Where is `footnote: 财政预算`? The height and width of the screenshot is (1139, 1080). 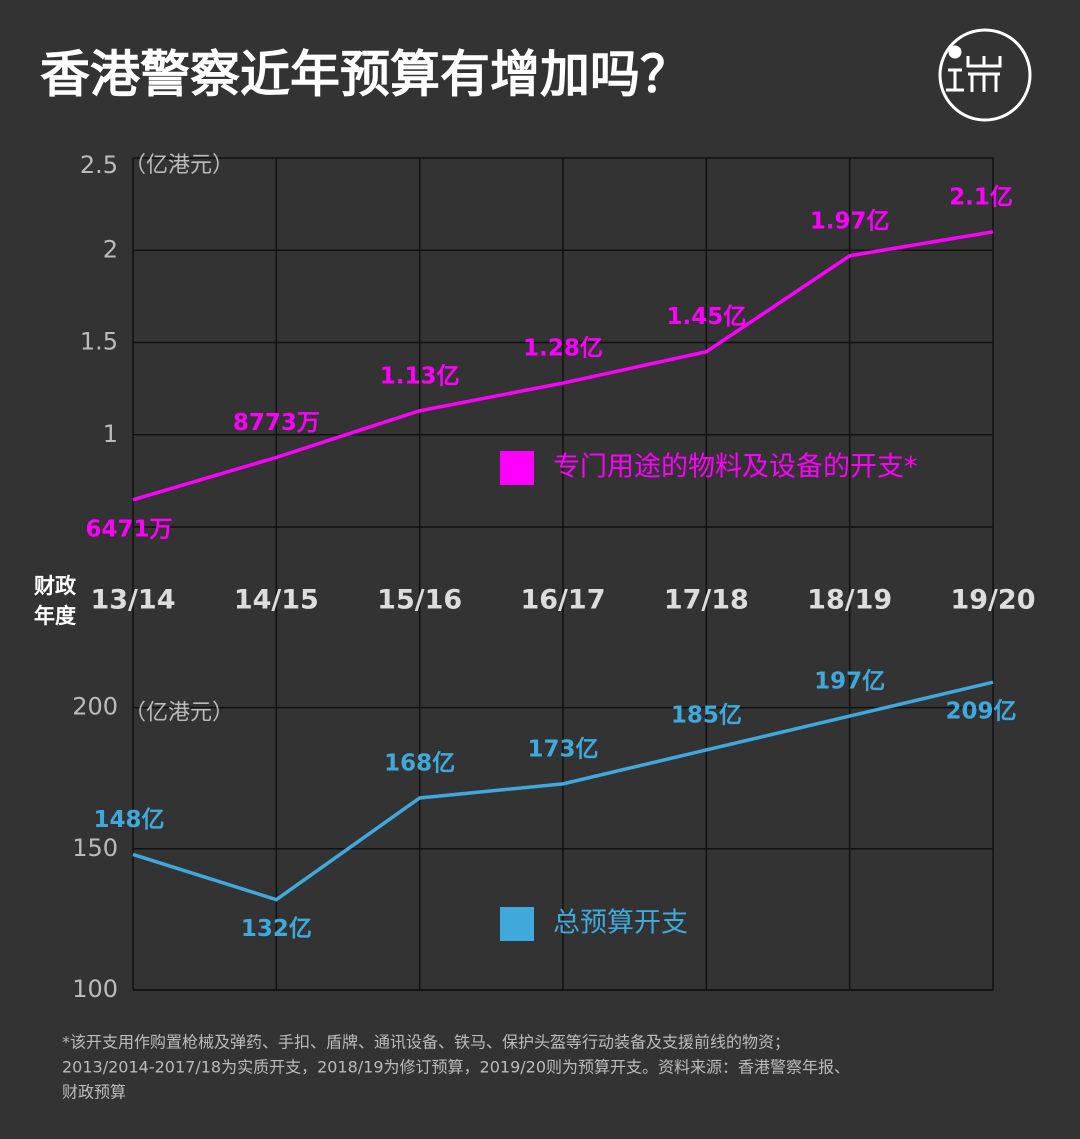 footnote: 财政预算 is located at coordinates (94, 1092).